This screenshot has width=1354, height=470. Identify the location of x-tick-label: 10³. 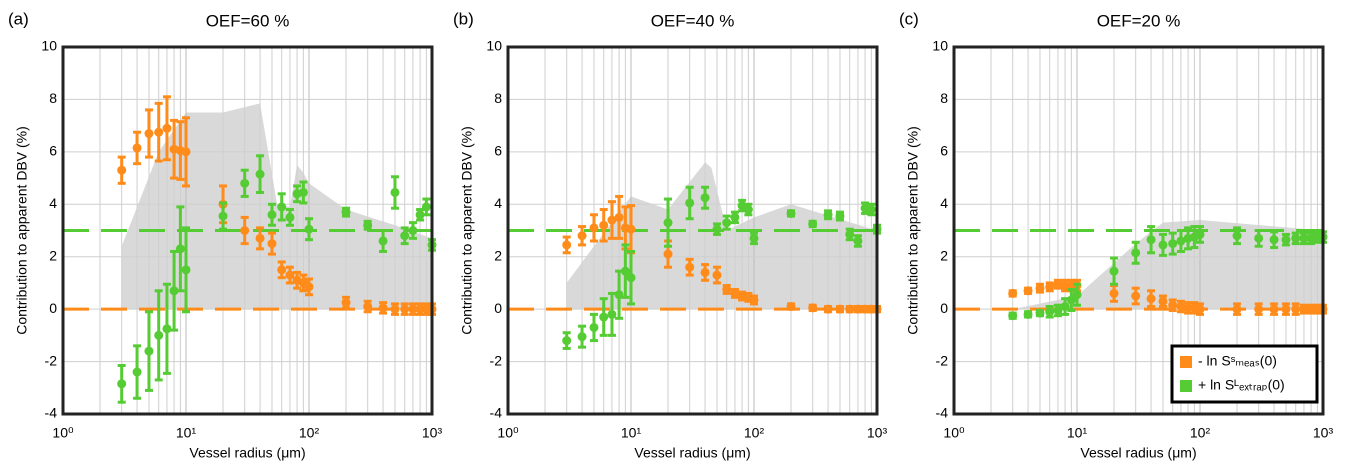
(432, 433).